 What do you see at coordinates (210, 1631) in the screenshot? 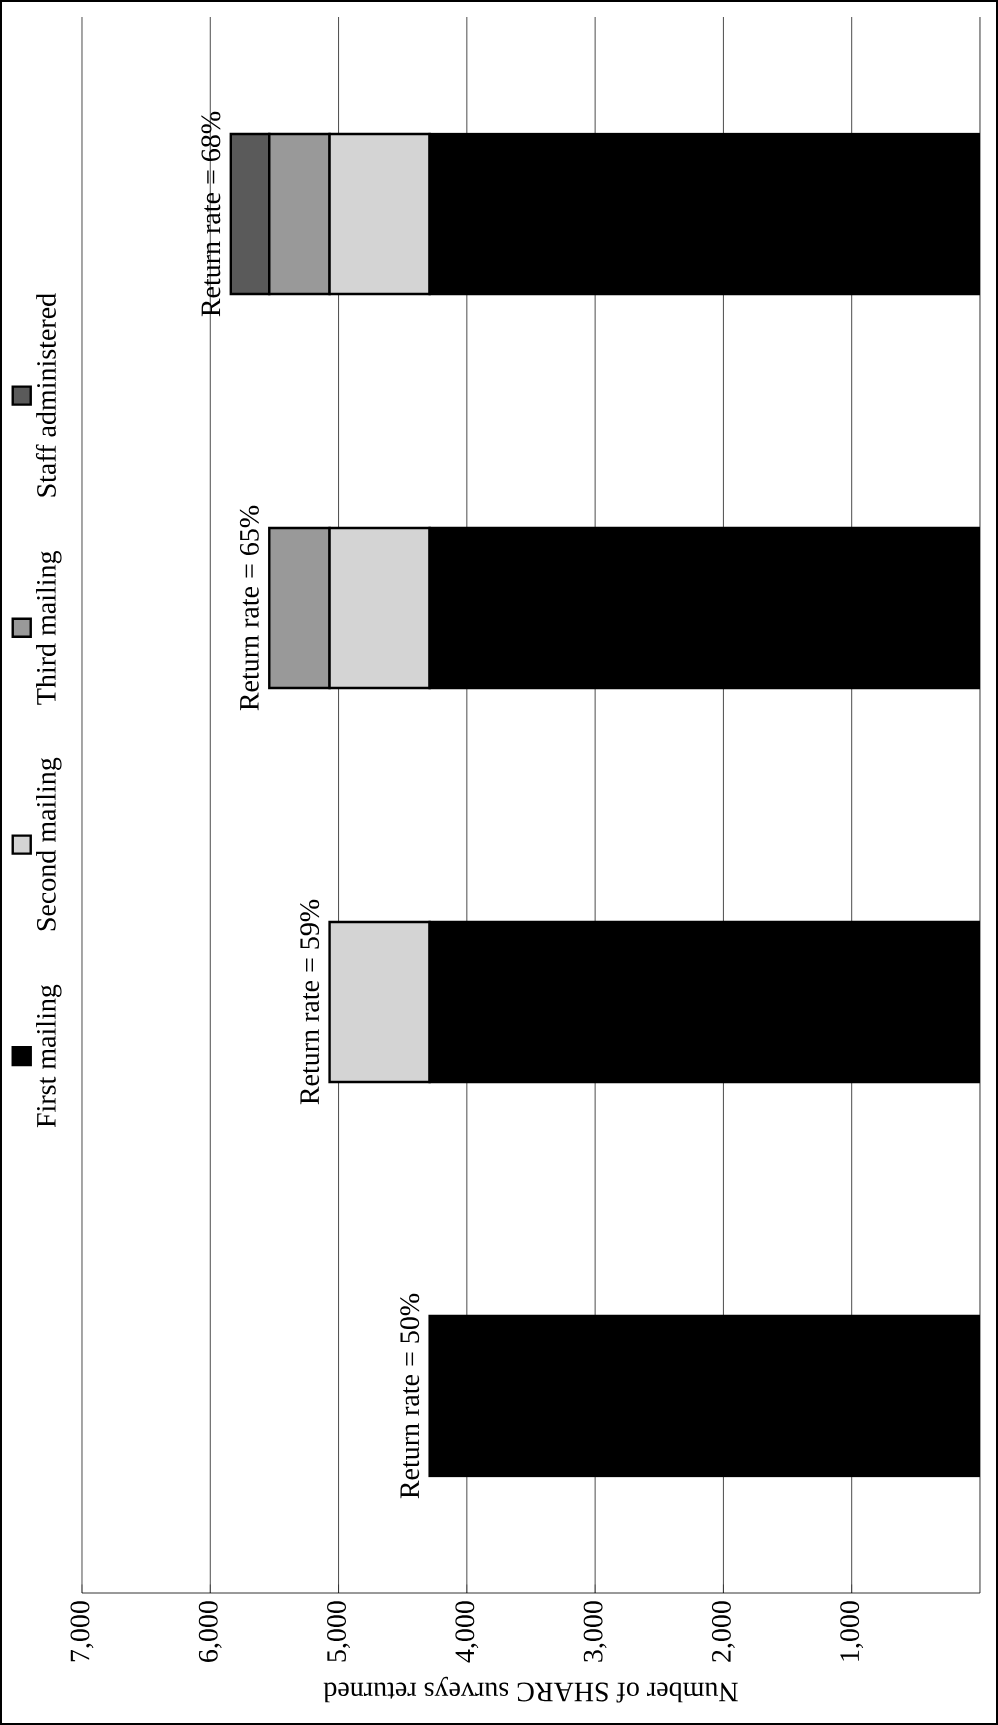
I see `x-tick-label: 6,000` at bounding box center [210, 1631].